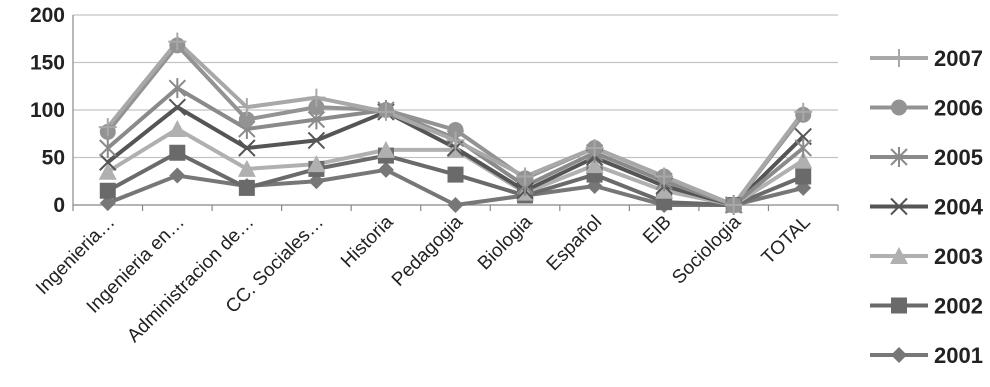 Image resolution: width=990 pixels, height=387 pixels. What do you see at coordinates (959, 207) in the screenshot?
I see `legend-label: 2004` at bounding box center [959, 207].